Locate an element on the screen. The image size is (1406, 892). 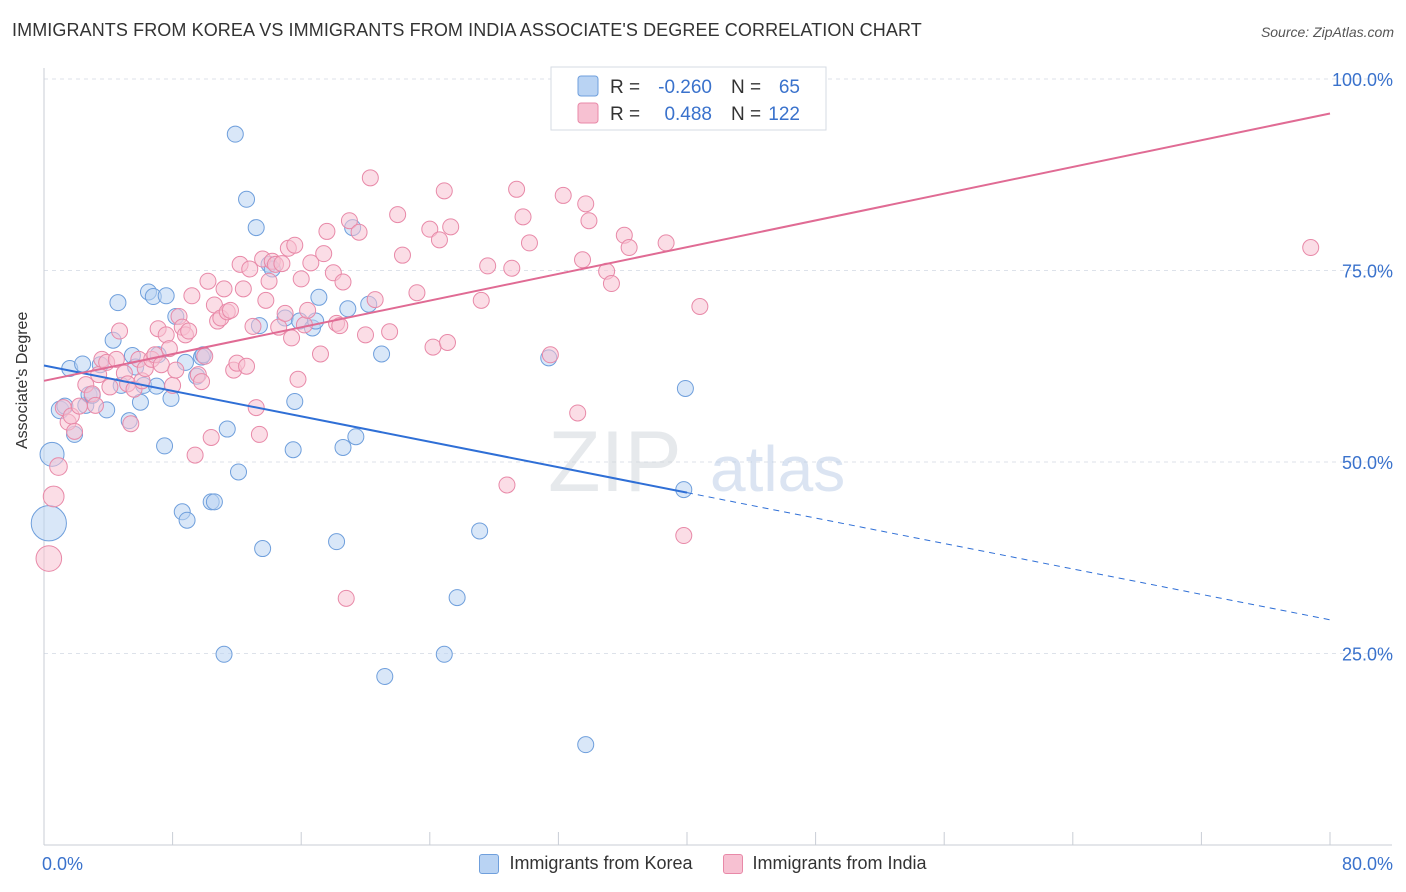
legend-korea-color-swatch is located at coordinates (489, 863).